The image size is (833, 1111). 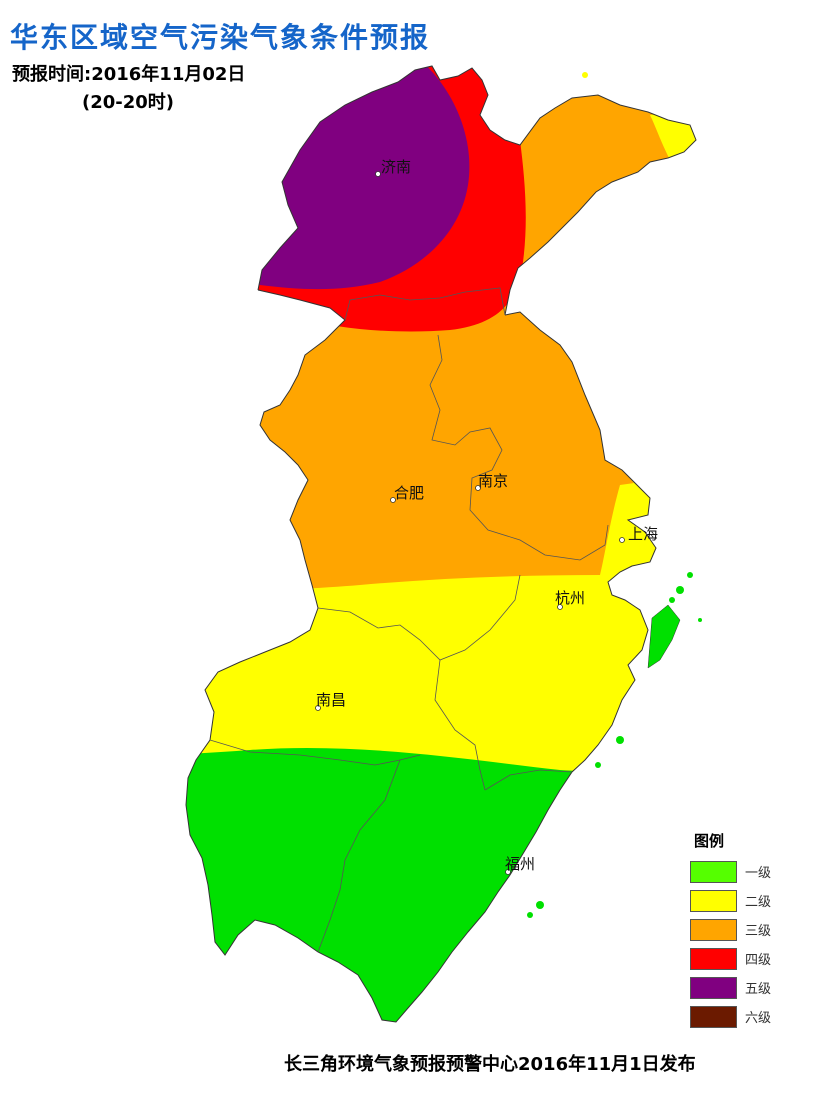 I want to click on legend-title: 图例, so click(x=709, y=841).